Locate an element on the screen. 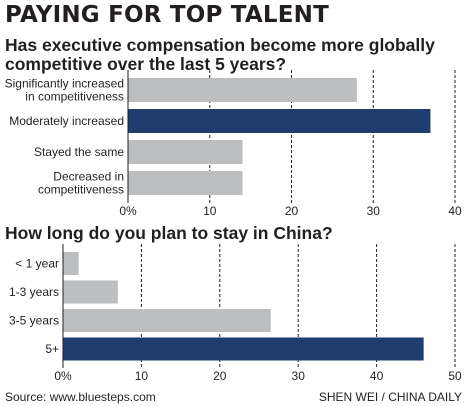 The image size is (470, 406). page-title: PAYING FOR TOP TALENT is located at coordinates (167, 15).